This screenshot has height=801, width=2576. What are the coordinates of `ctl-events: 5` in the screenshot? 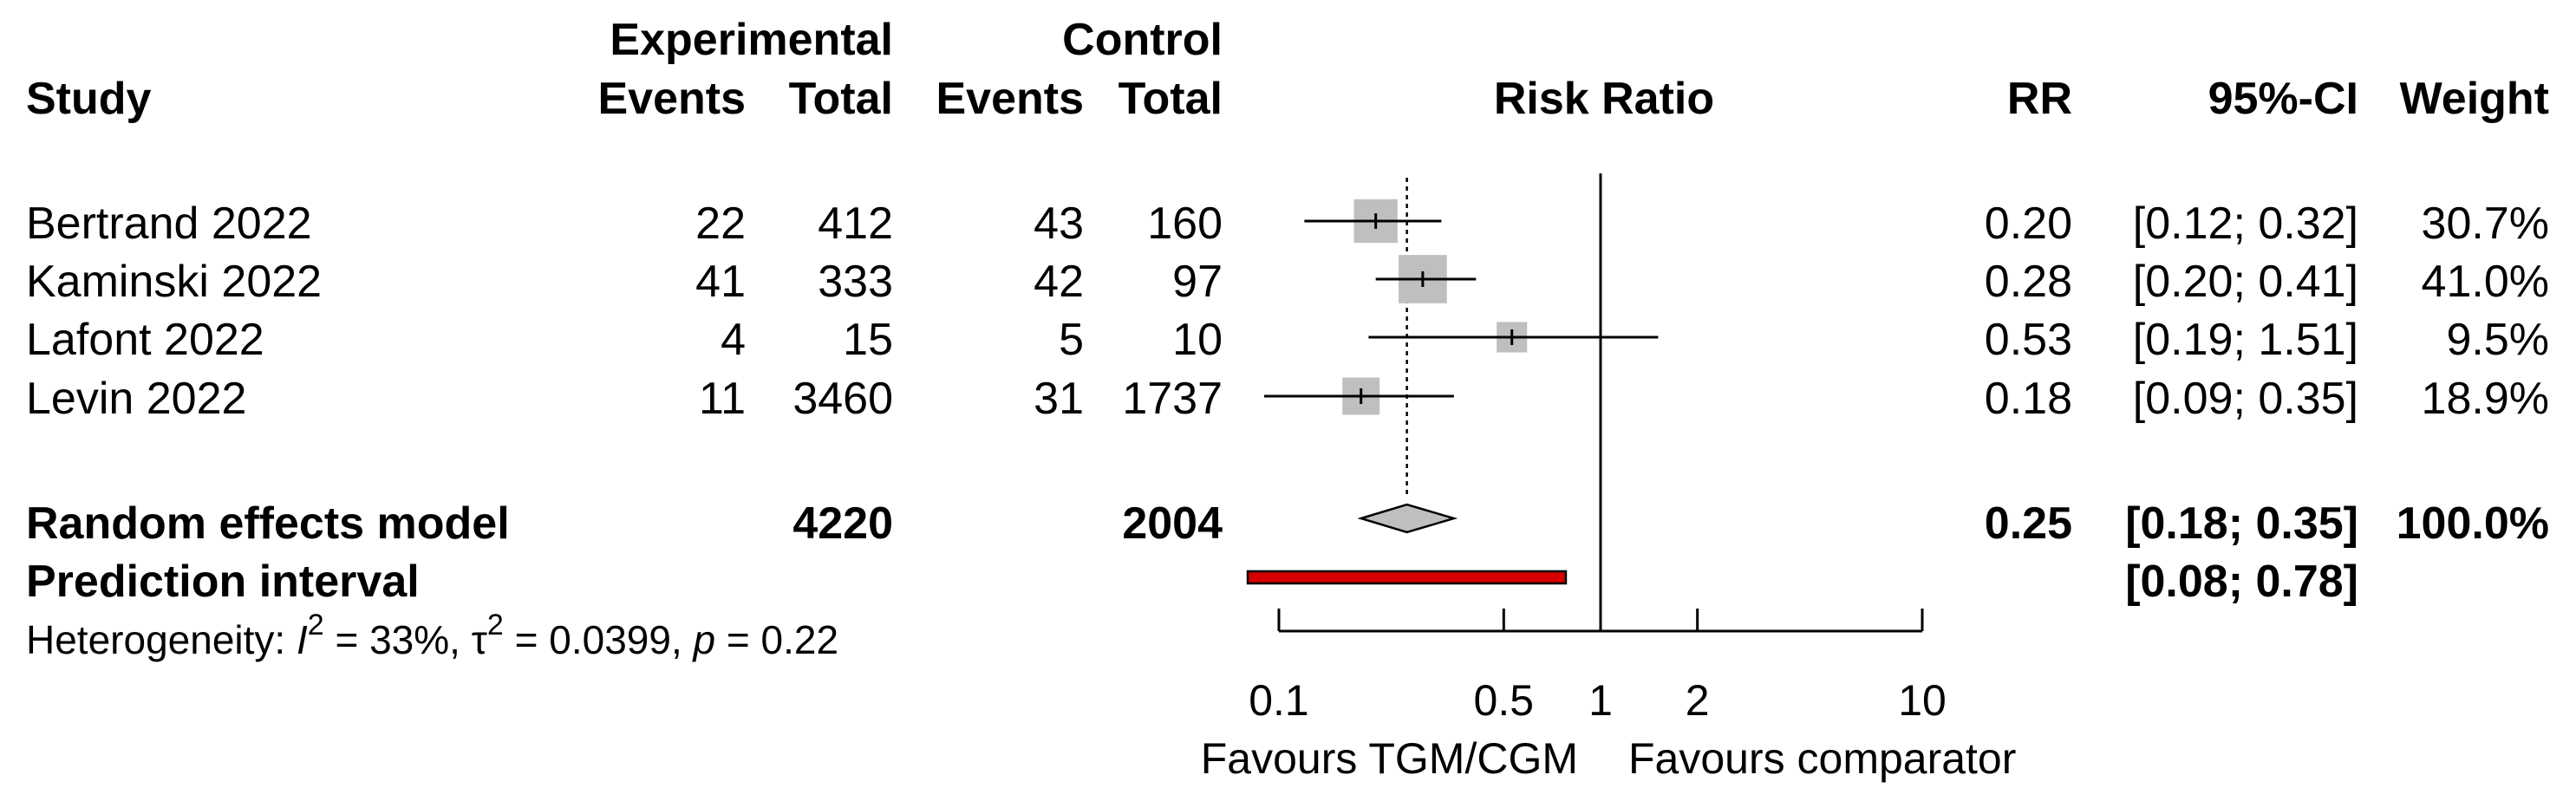 It's located at (1071, 340).